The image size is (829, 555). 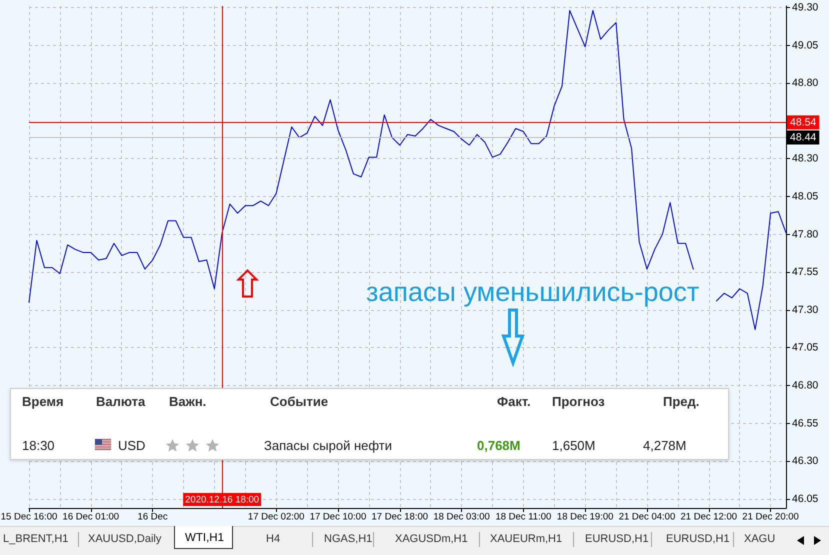 I want to click on annotation: Прогноз, so click(x=578, y=401).